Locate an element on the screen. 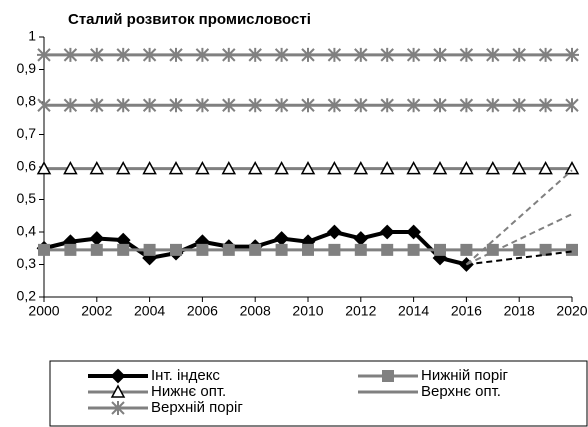 Image resolution: width=588 pixels, height=427 pixels. chart-title: Сталий розвиток промисловості is located at coordinates (189, 19).